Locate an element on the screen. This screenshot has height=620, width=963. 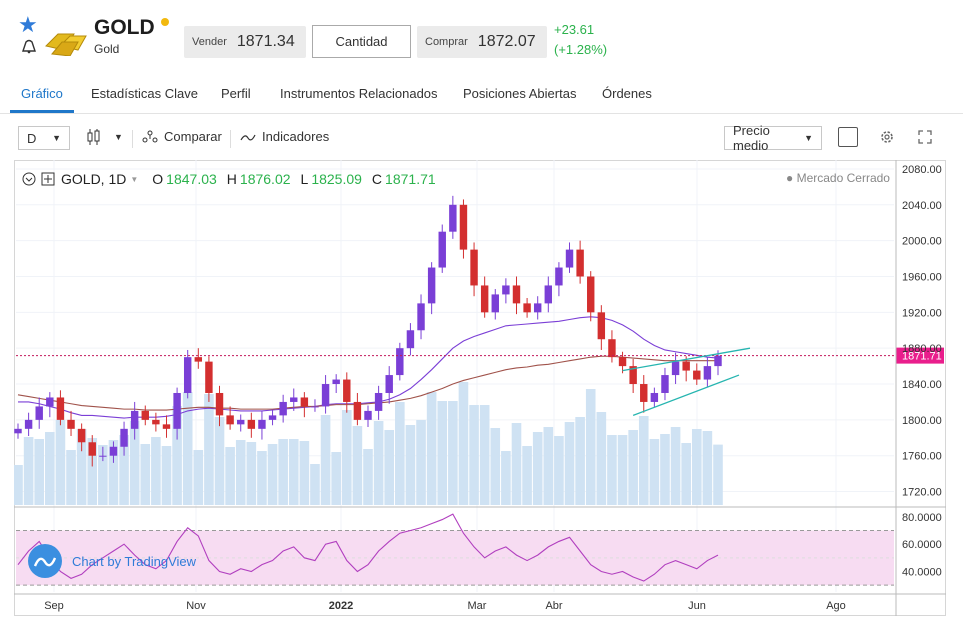
buy-label: Comprar is located at coordinates (446, 42).